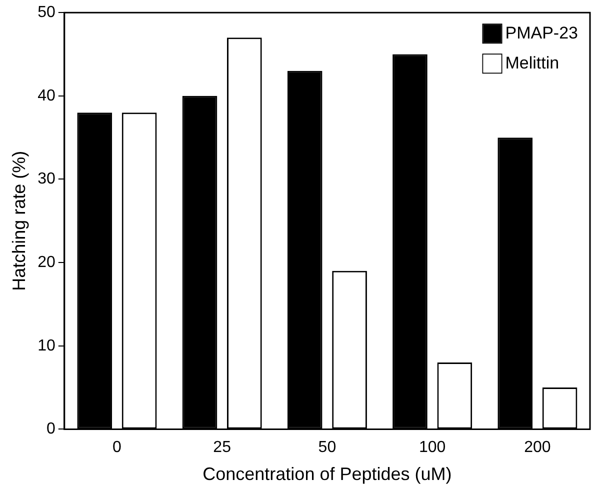  I want to click on y-tick-label: 30, so click(47, 179).